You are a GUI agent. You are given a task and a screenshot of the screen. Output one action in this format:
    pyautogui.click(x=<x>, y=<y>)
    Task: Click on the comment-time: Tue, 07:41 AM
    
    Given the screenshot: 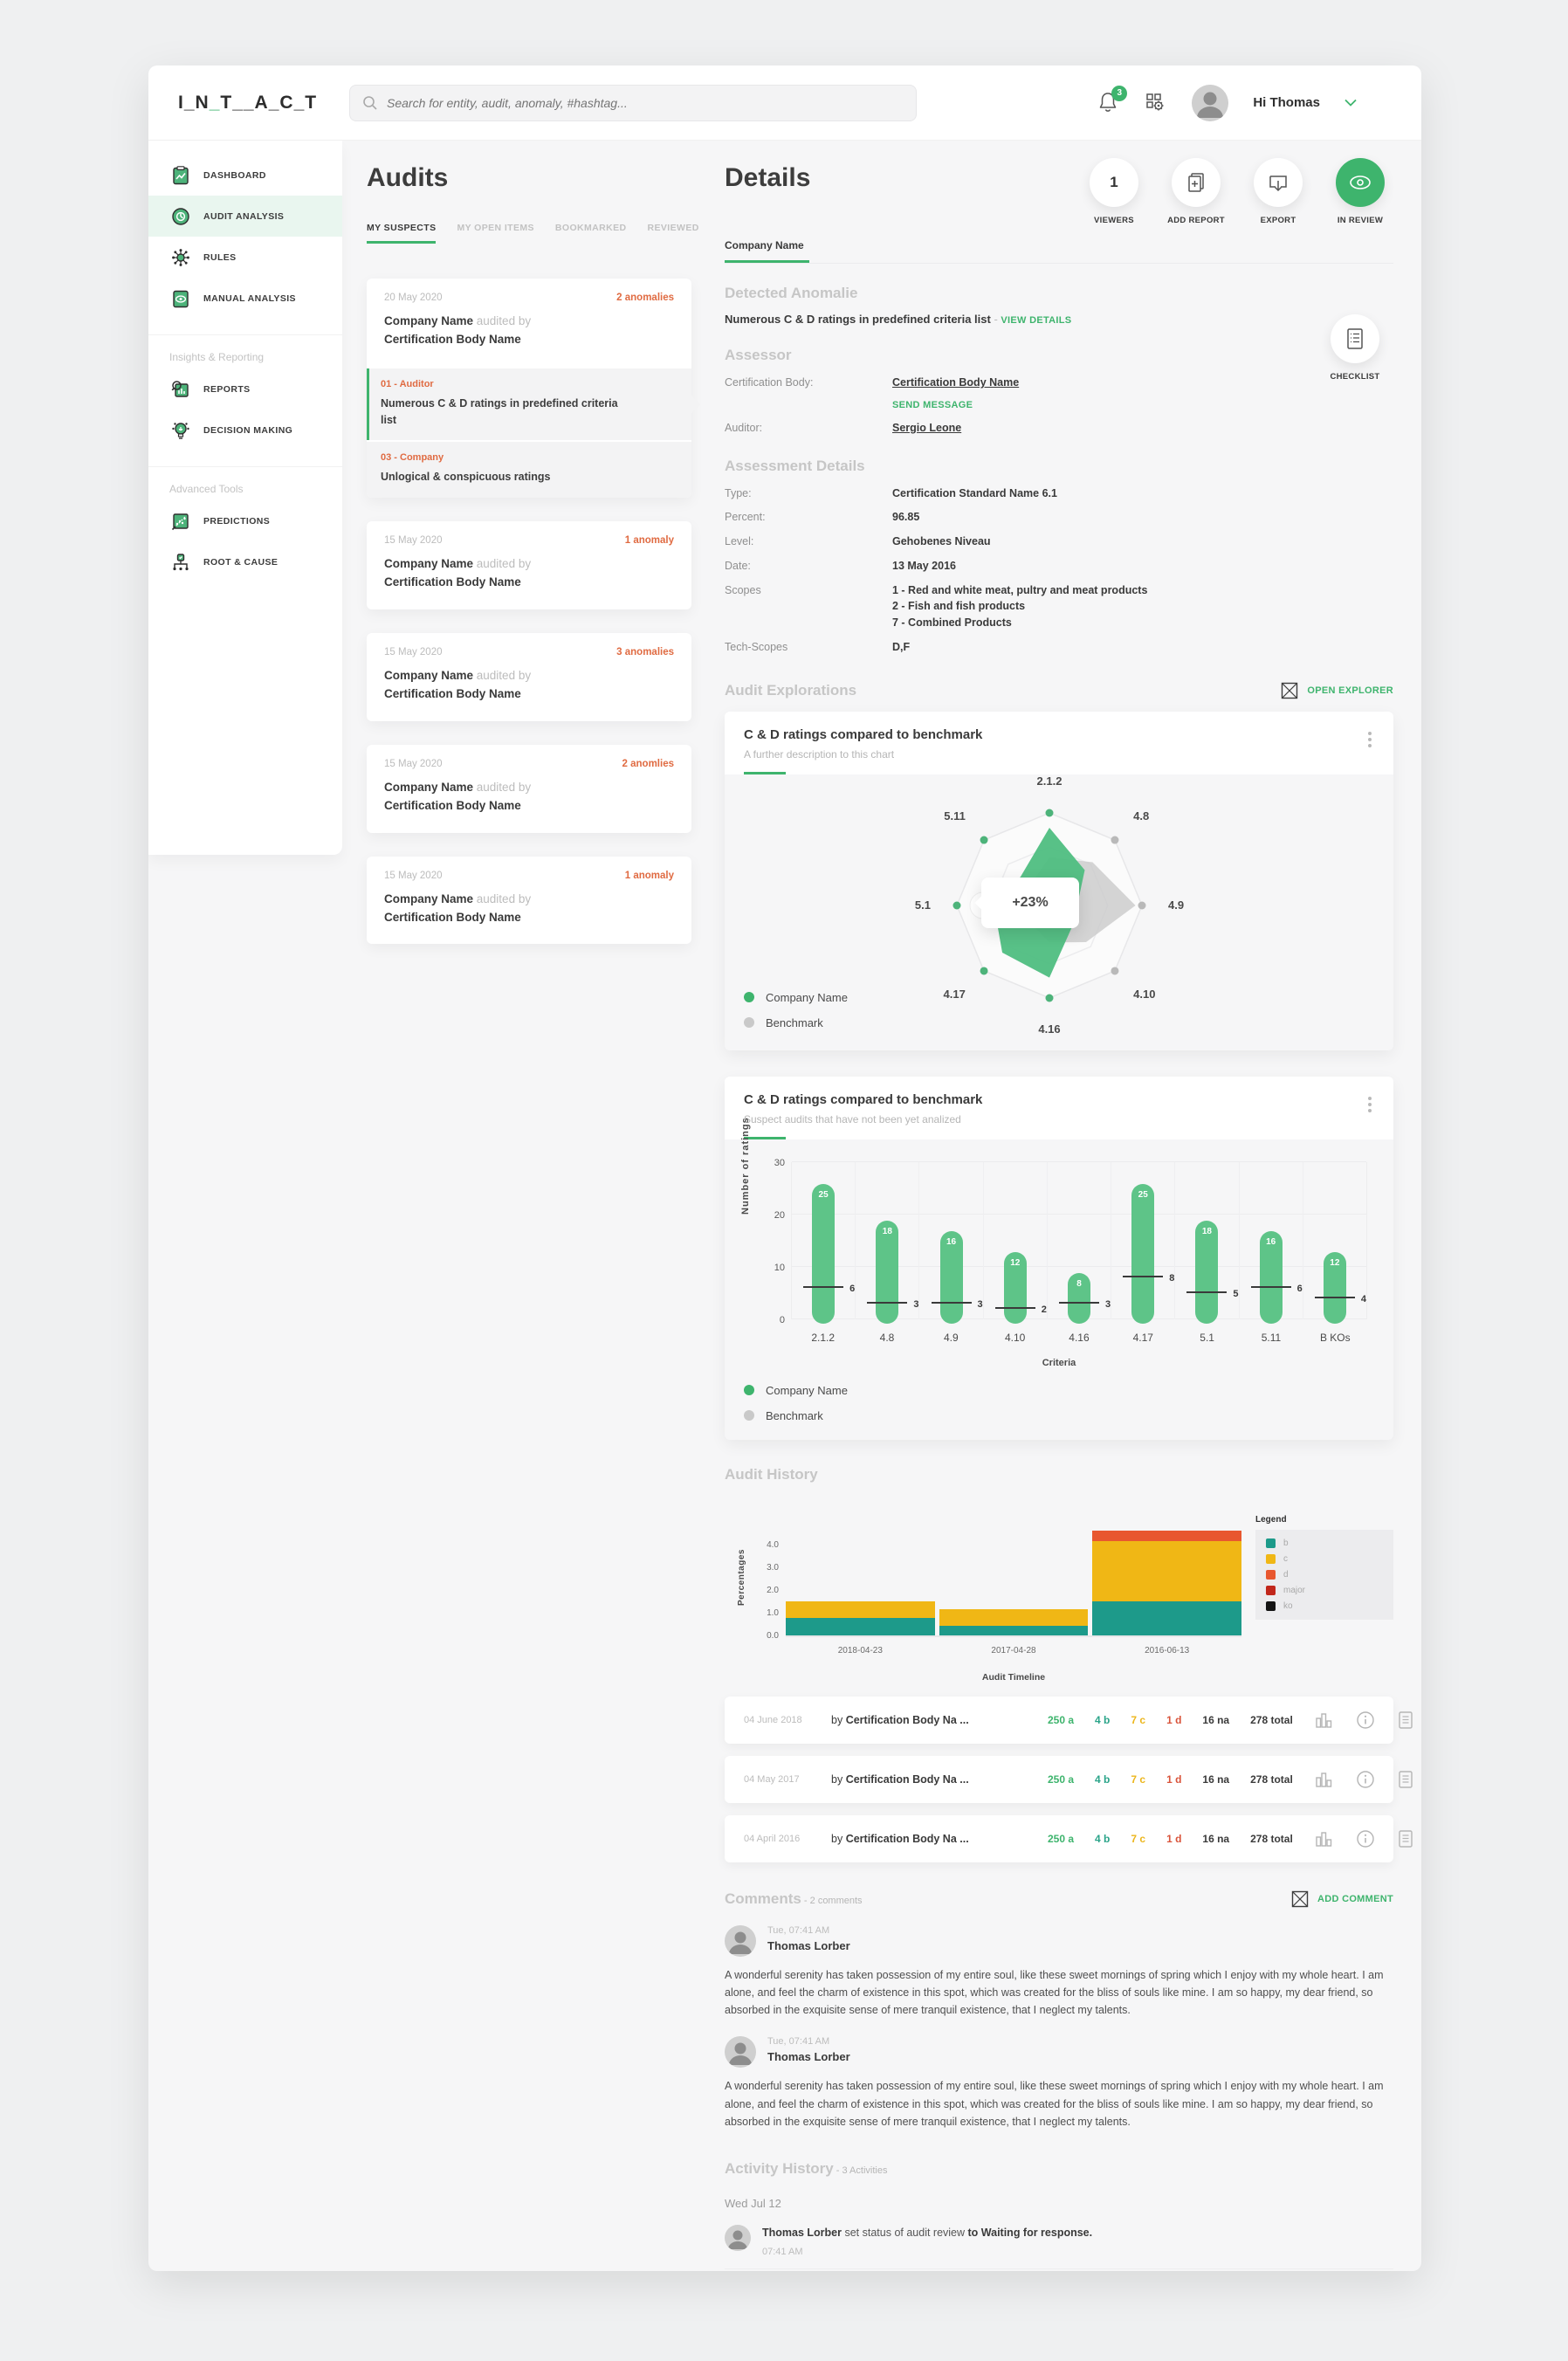 What is the action you would take?
    pyautogui.click(x=799, y=1930)
    